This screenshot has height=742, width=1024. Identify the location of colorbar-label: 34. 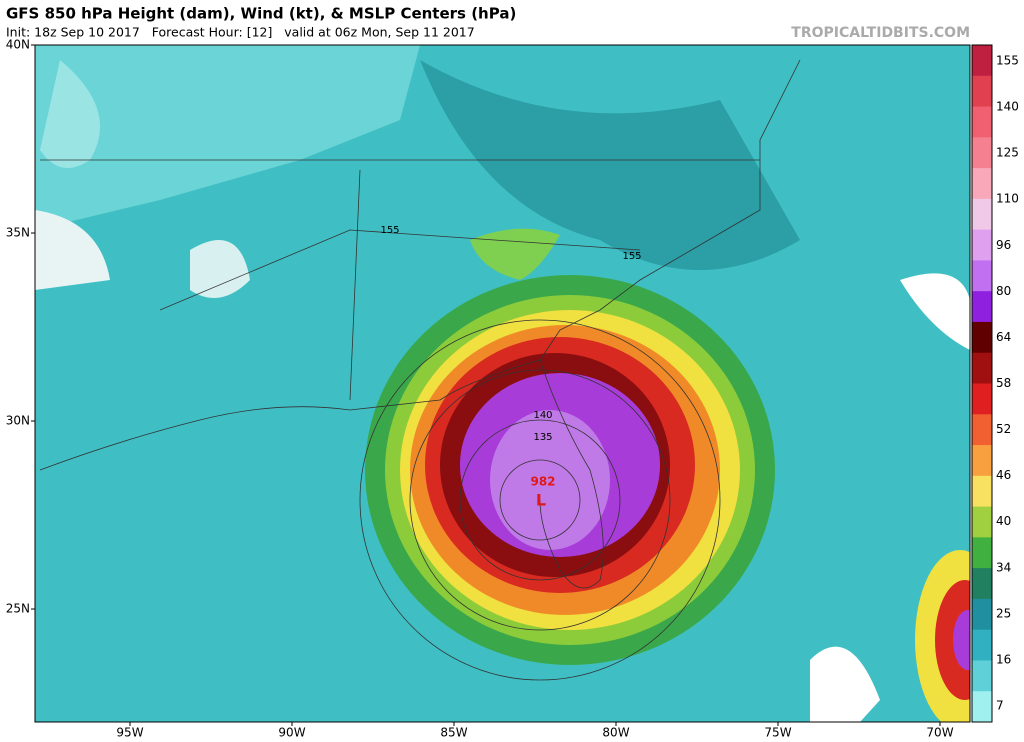
(1003, 567).